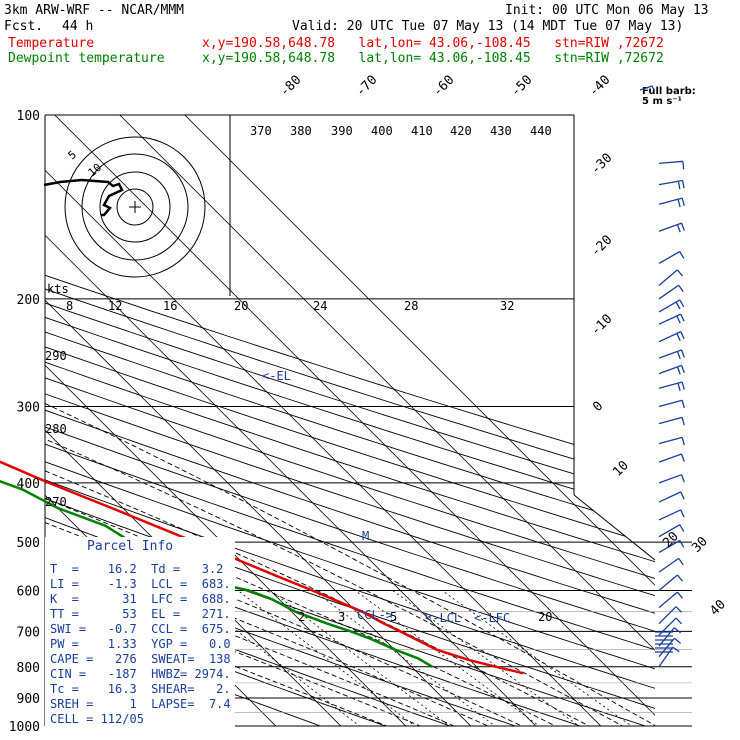 Image resolution: width=740 pixels, height=740 pixels. What do you see at coordinates (170, 306) in the screenshot?
I see `speed-scale-label: 16` at bounding box center [170, 306].